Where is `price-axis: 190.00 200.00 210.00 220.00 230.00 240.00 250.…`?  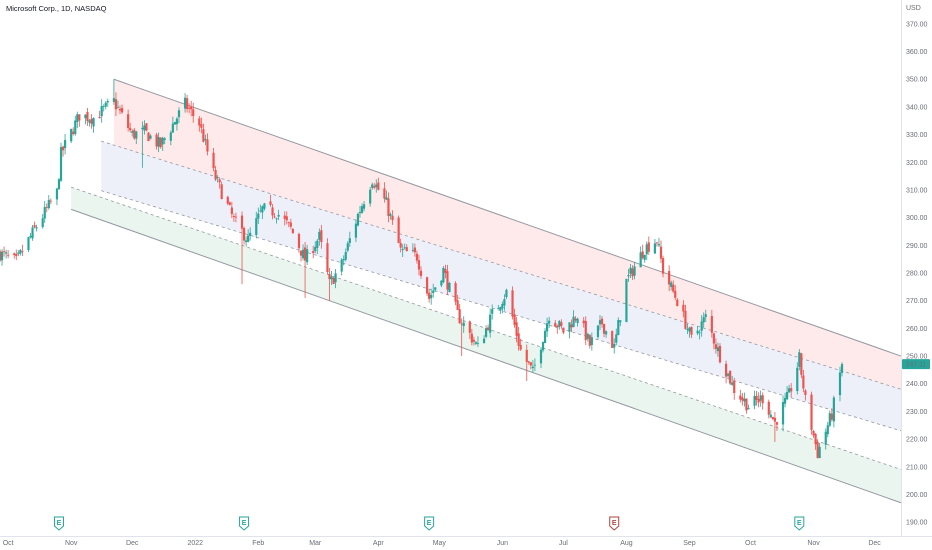 price-axis: 190.00 200.00 210.00 220.00 230.00 240.00 250.… is located at coordinates (917, 273).